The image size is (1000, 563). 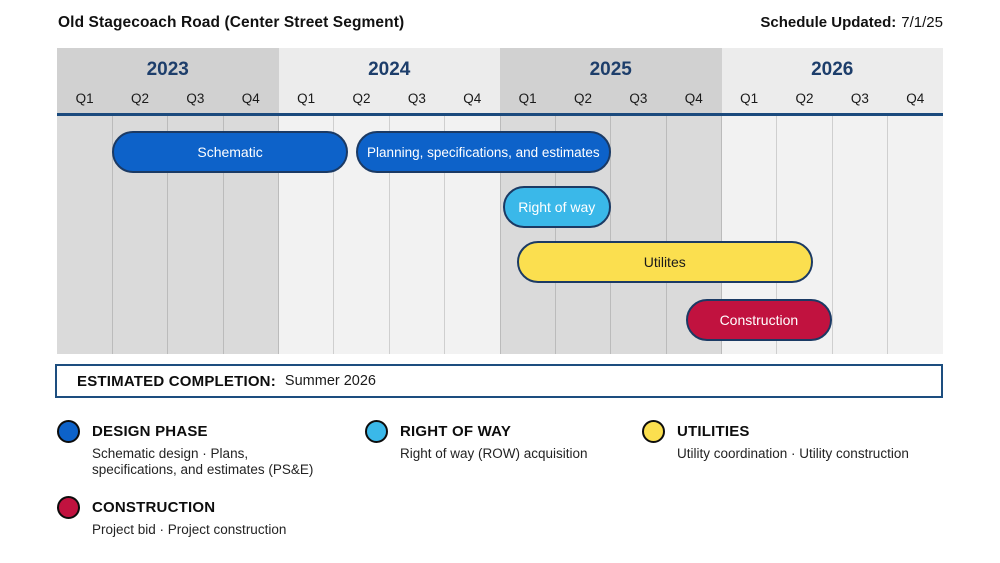 What do you see at coordinates (168, 66) in the screenshot?
I see `year-header-2023: 2023` at bounding box center [168, 66].